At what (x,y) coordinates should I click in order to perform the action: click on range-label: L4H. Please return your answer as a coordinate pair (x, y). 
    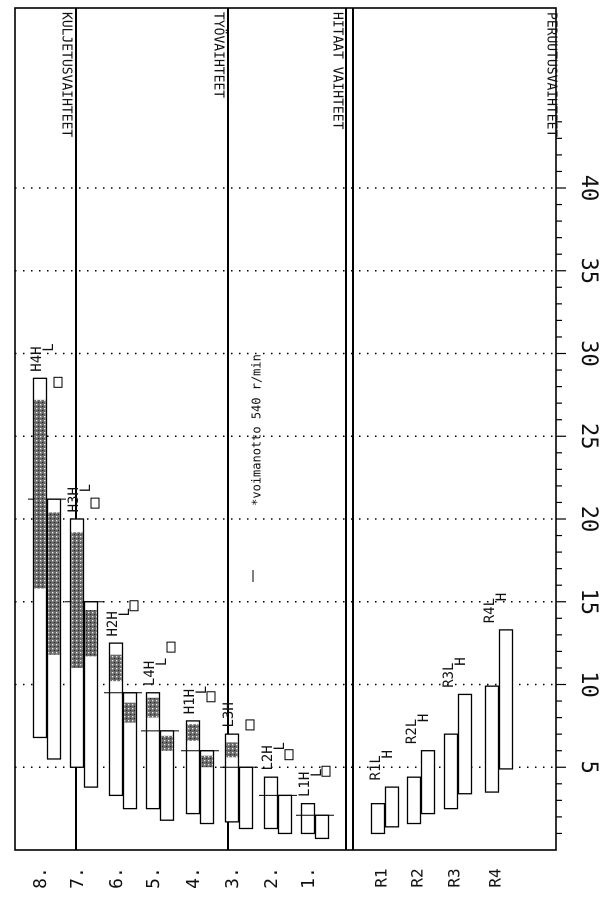
    Looking at the image, I should click on (150, 673).